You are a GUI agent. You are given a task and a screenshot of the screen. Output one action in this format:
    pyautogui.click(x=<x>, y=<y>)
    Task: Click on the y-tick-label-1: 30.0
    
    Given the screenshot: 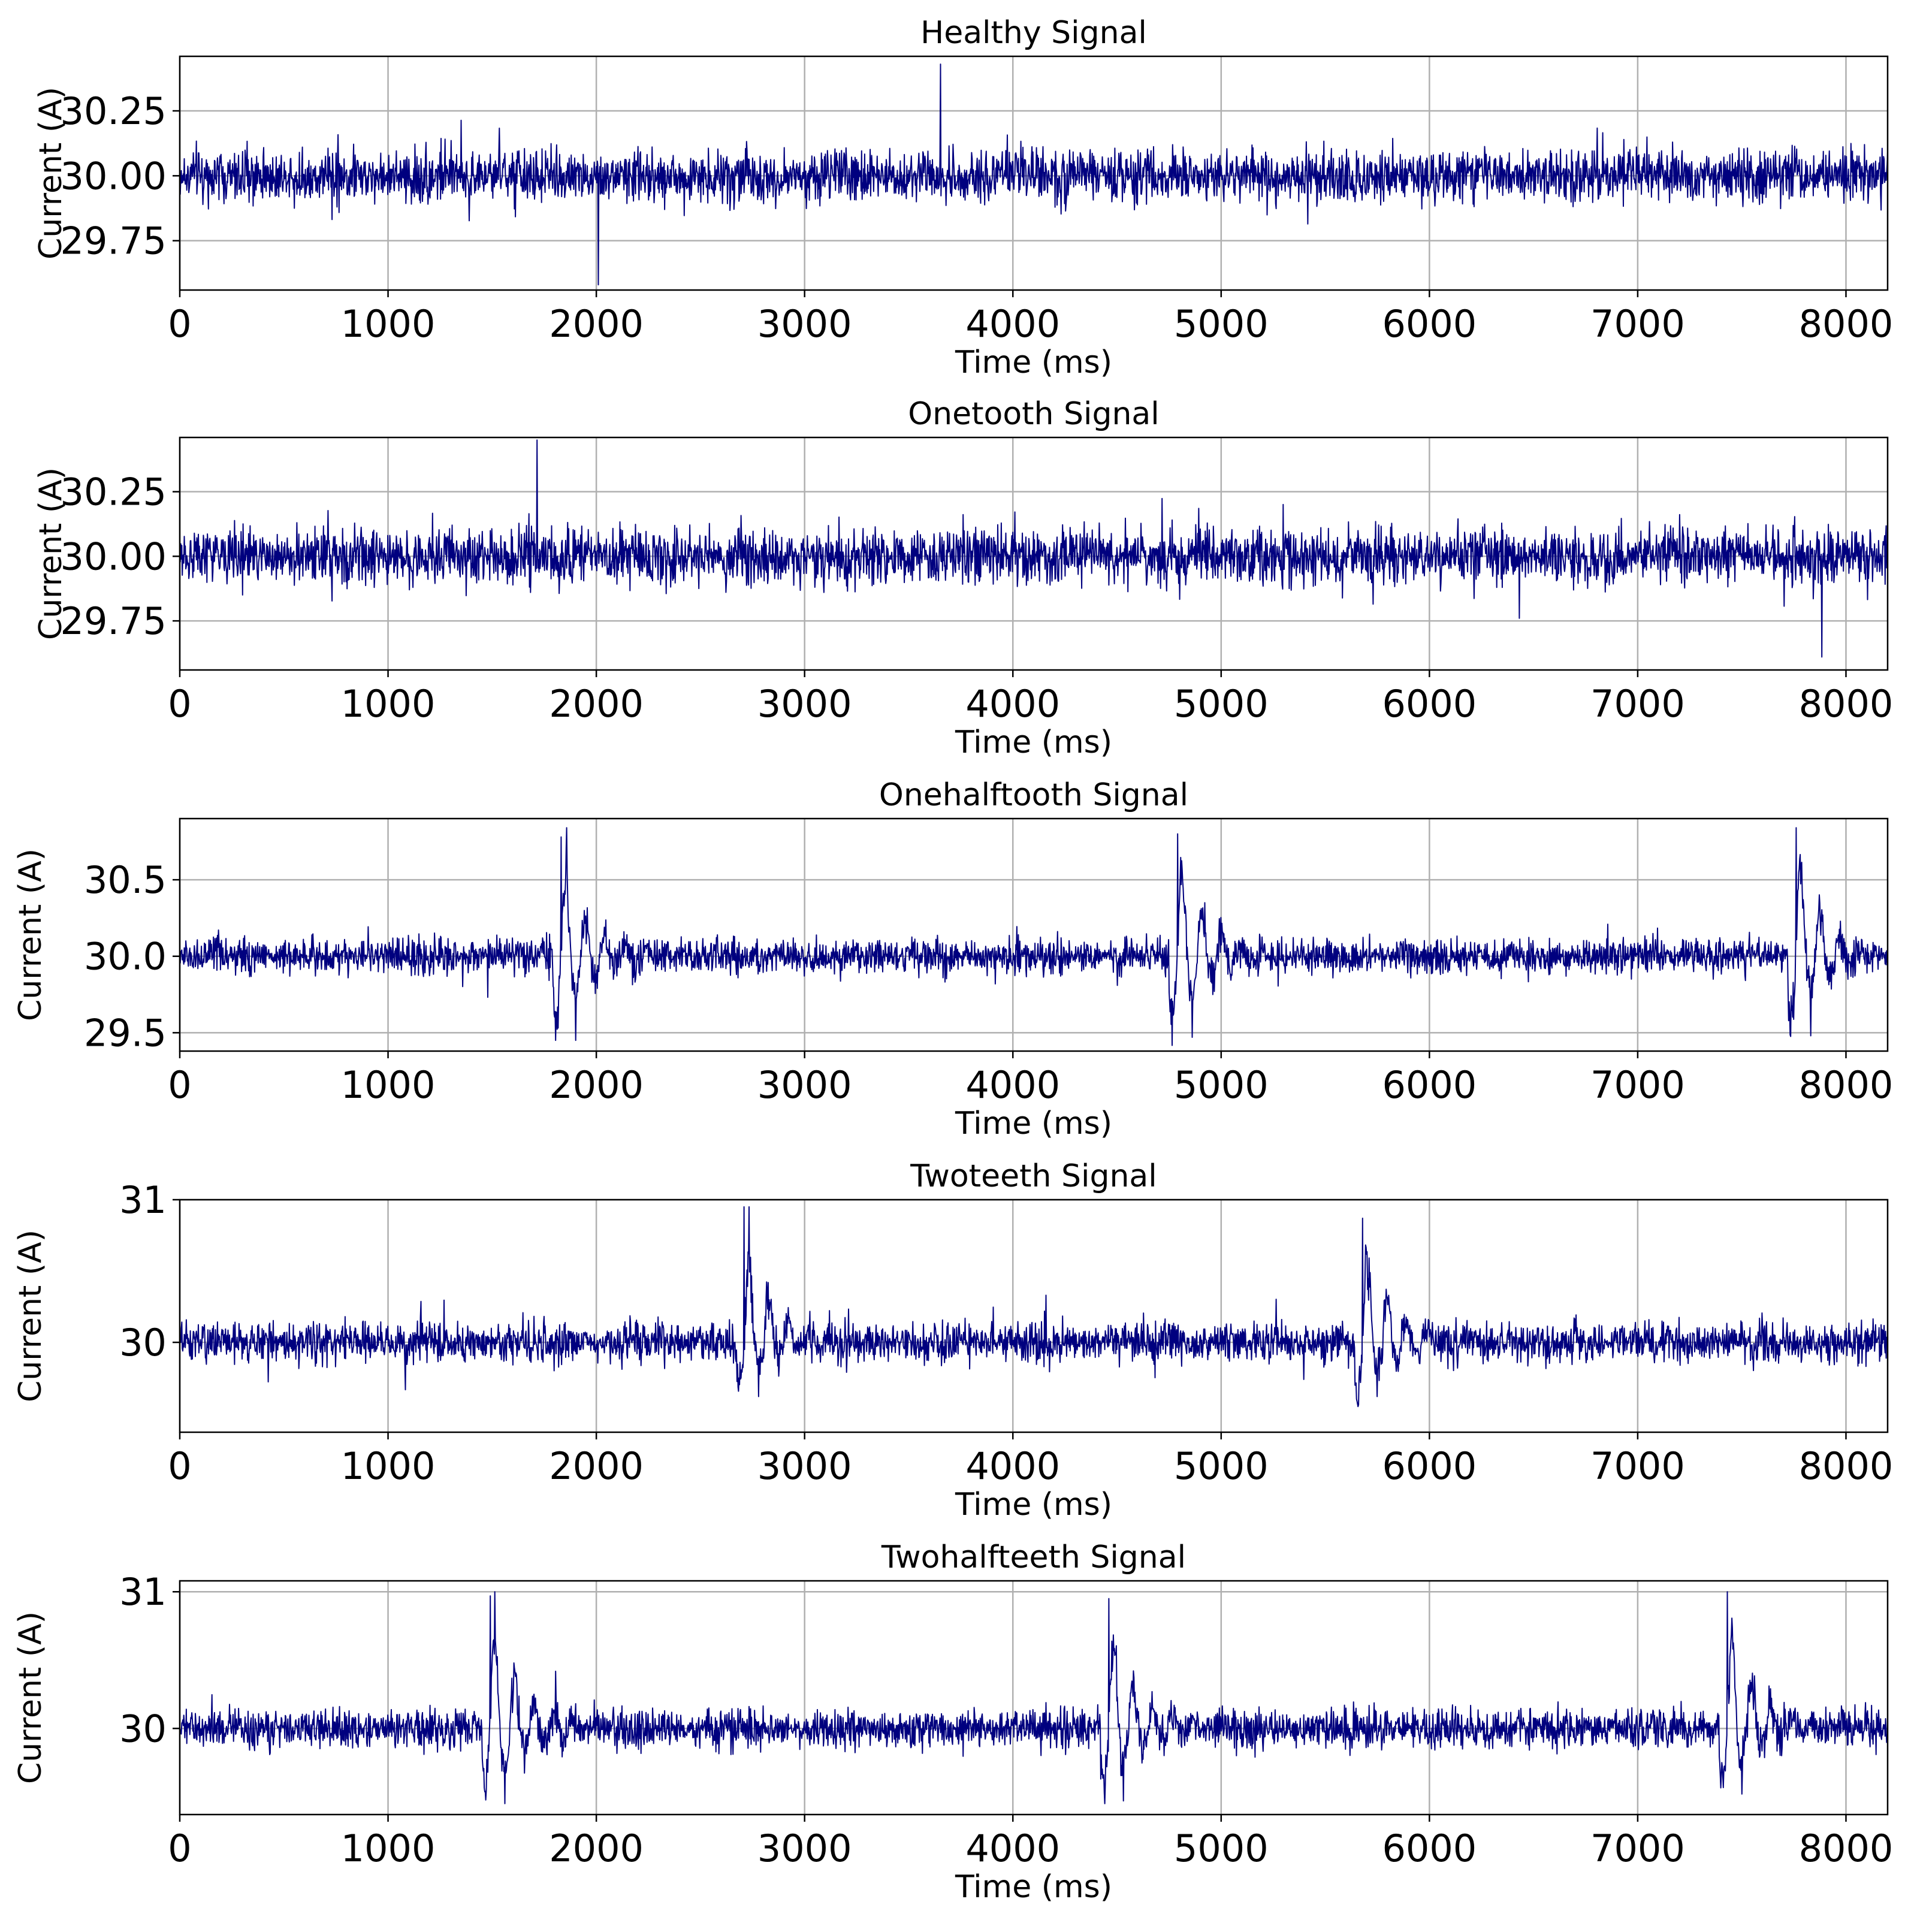 What is the action you would take?
    pyautogui.click(x=125, y=957)
    